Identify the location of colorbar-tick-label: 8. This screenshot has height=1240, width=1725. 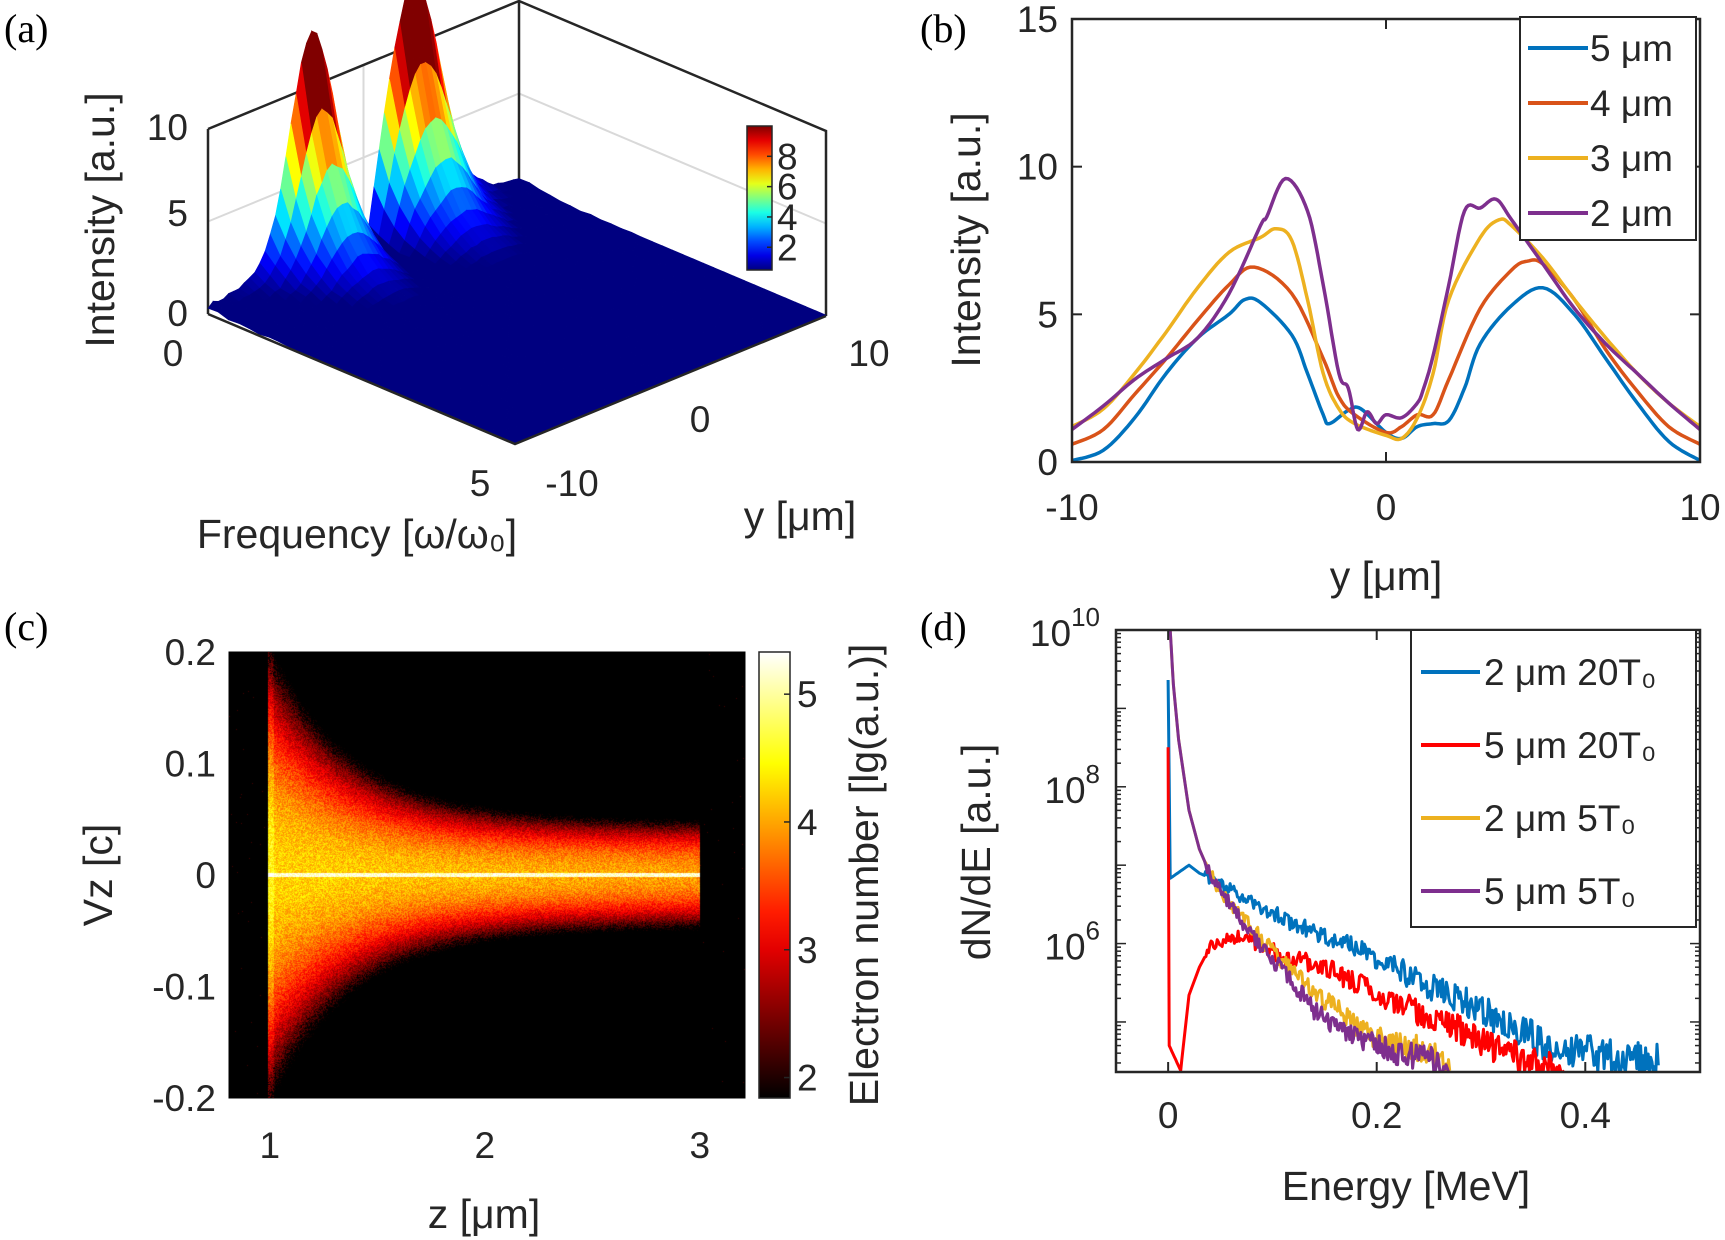
(787, 156).